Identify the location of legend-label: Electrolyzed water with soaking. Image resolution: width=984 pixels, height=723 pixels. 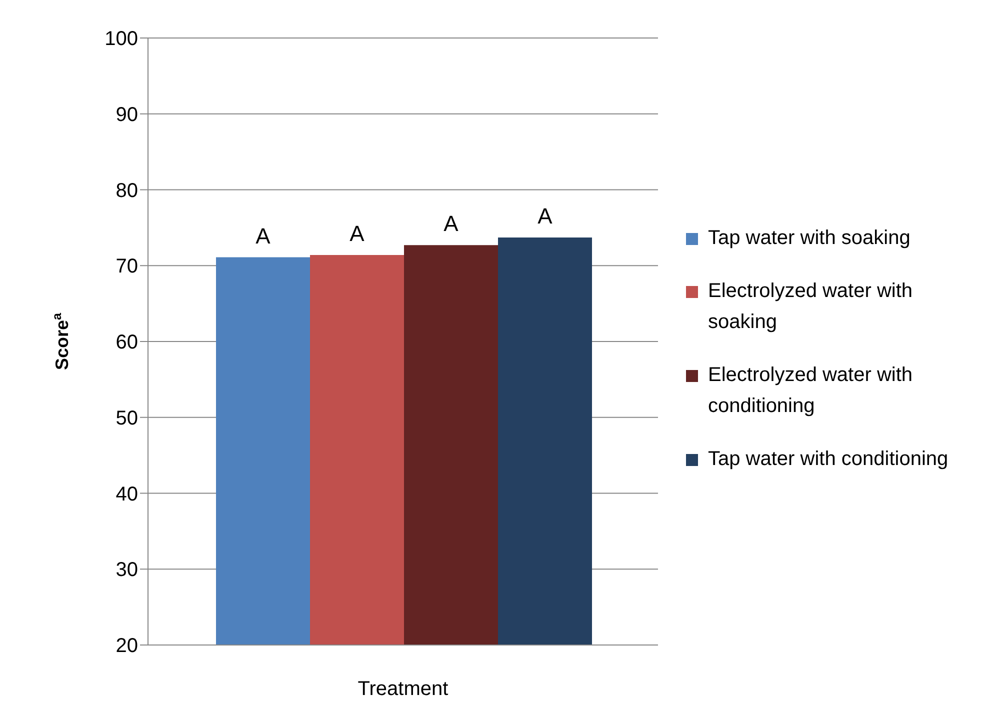
(811, 307).